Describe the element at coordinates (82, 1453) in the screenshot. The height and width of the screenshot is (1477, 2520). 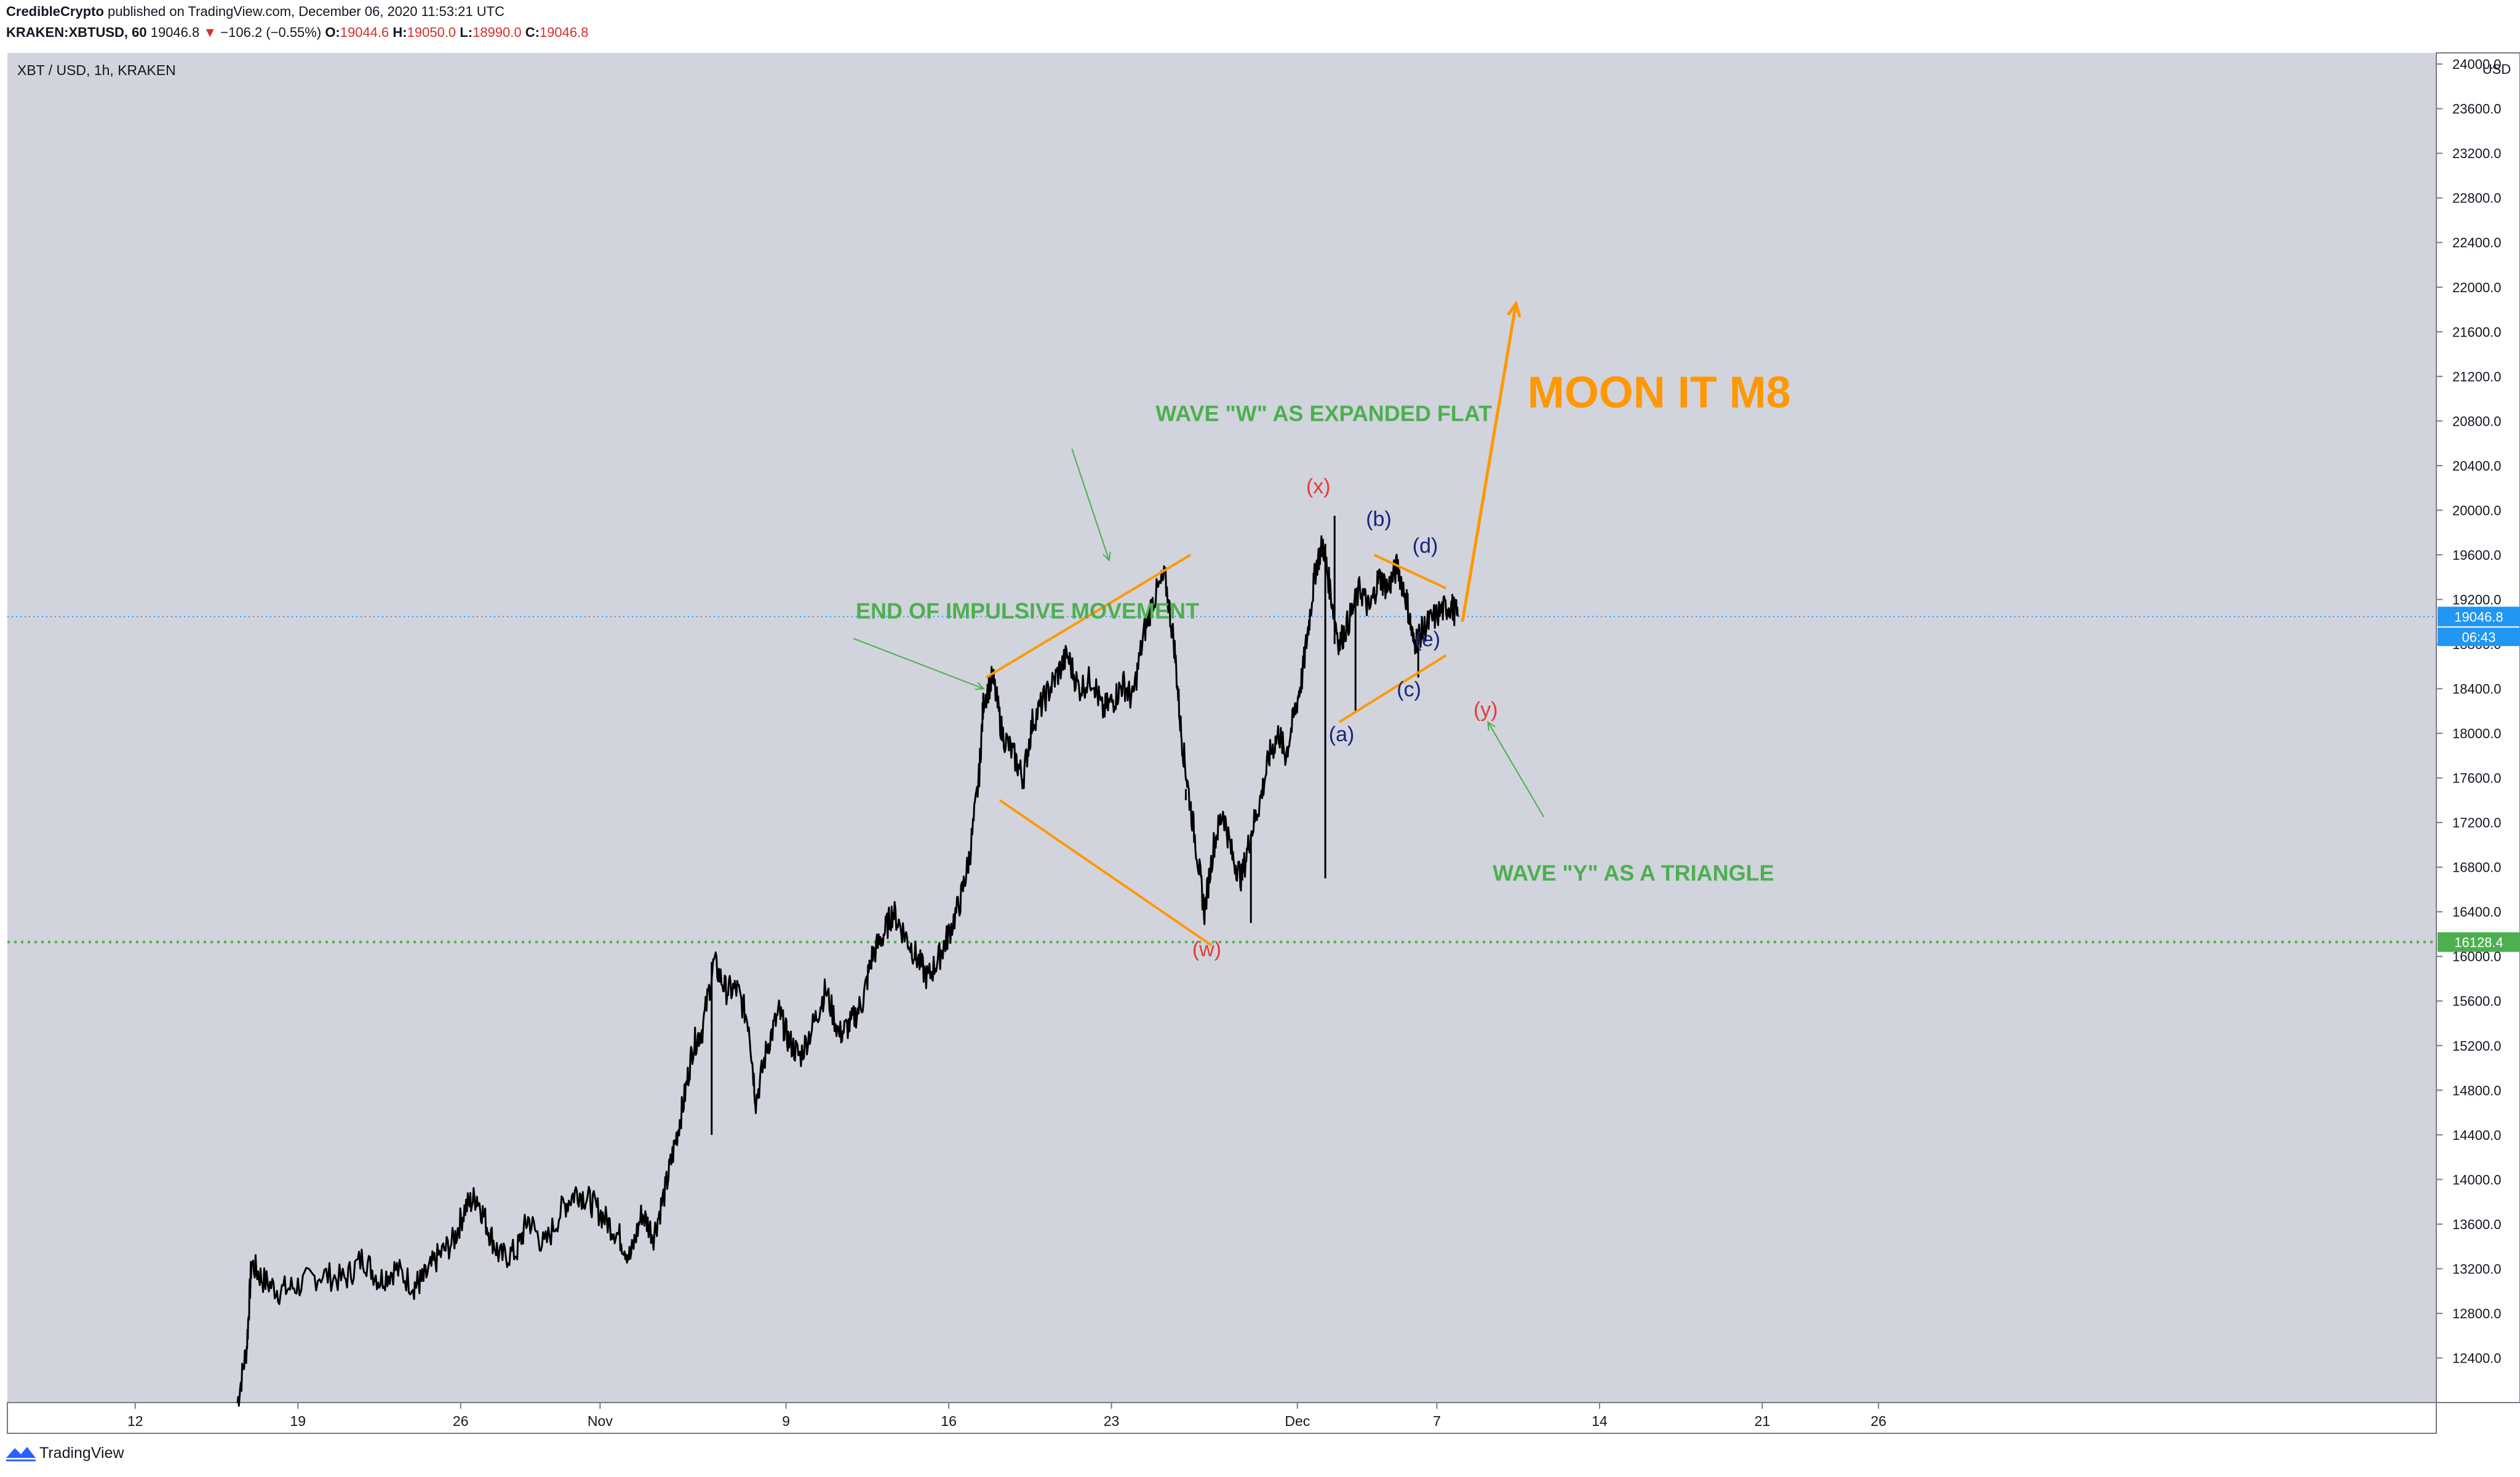
I see `tradingview-brand: TradingView` at that location.